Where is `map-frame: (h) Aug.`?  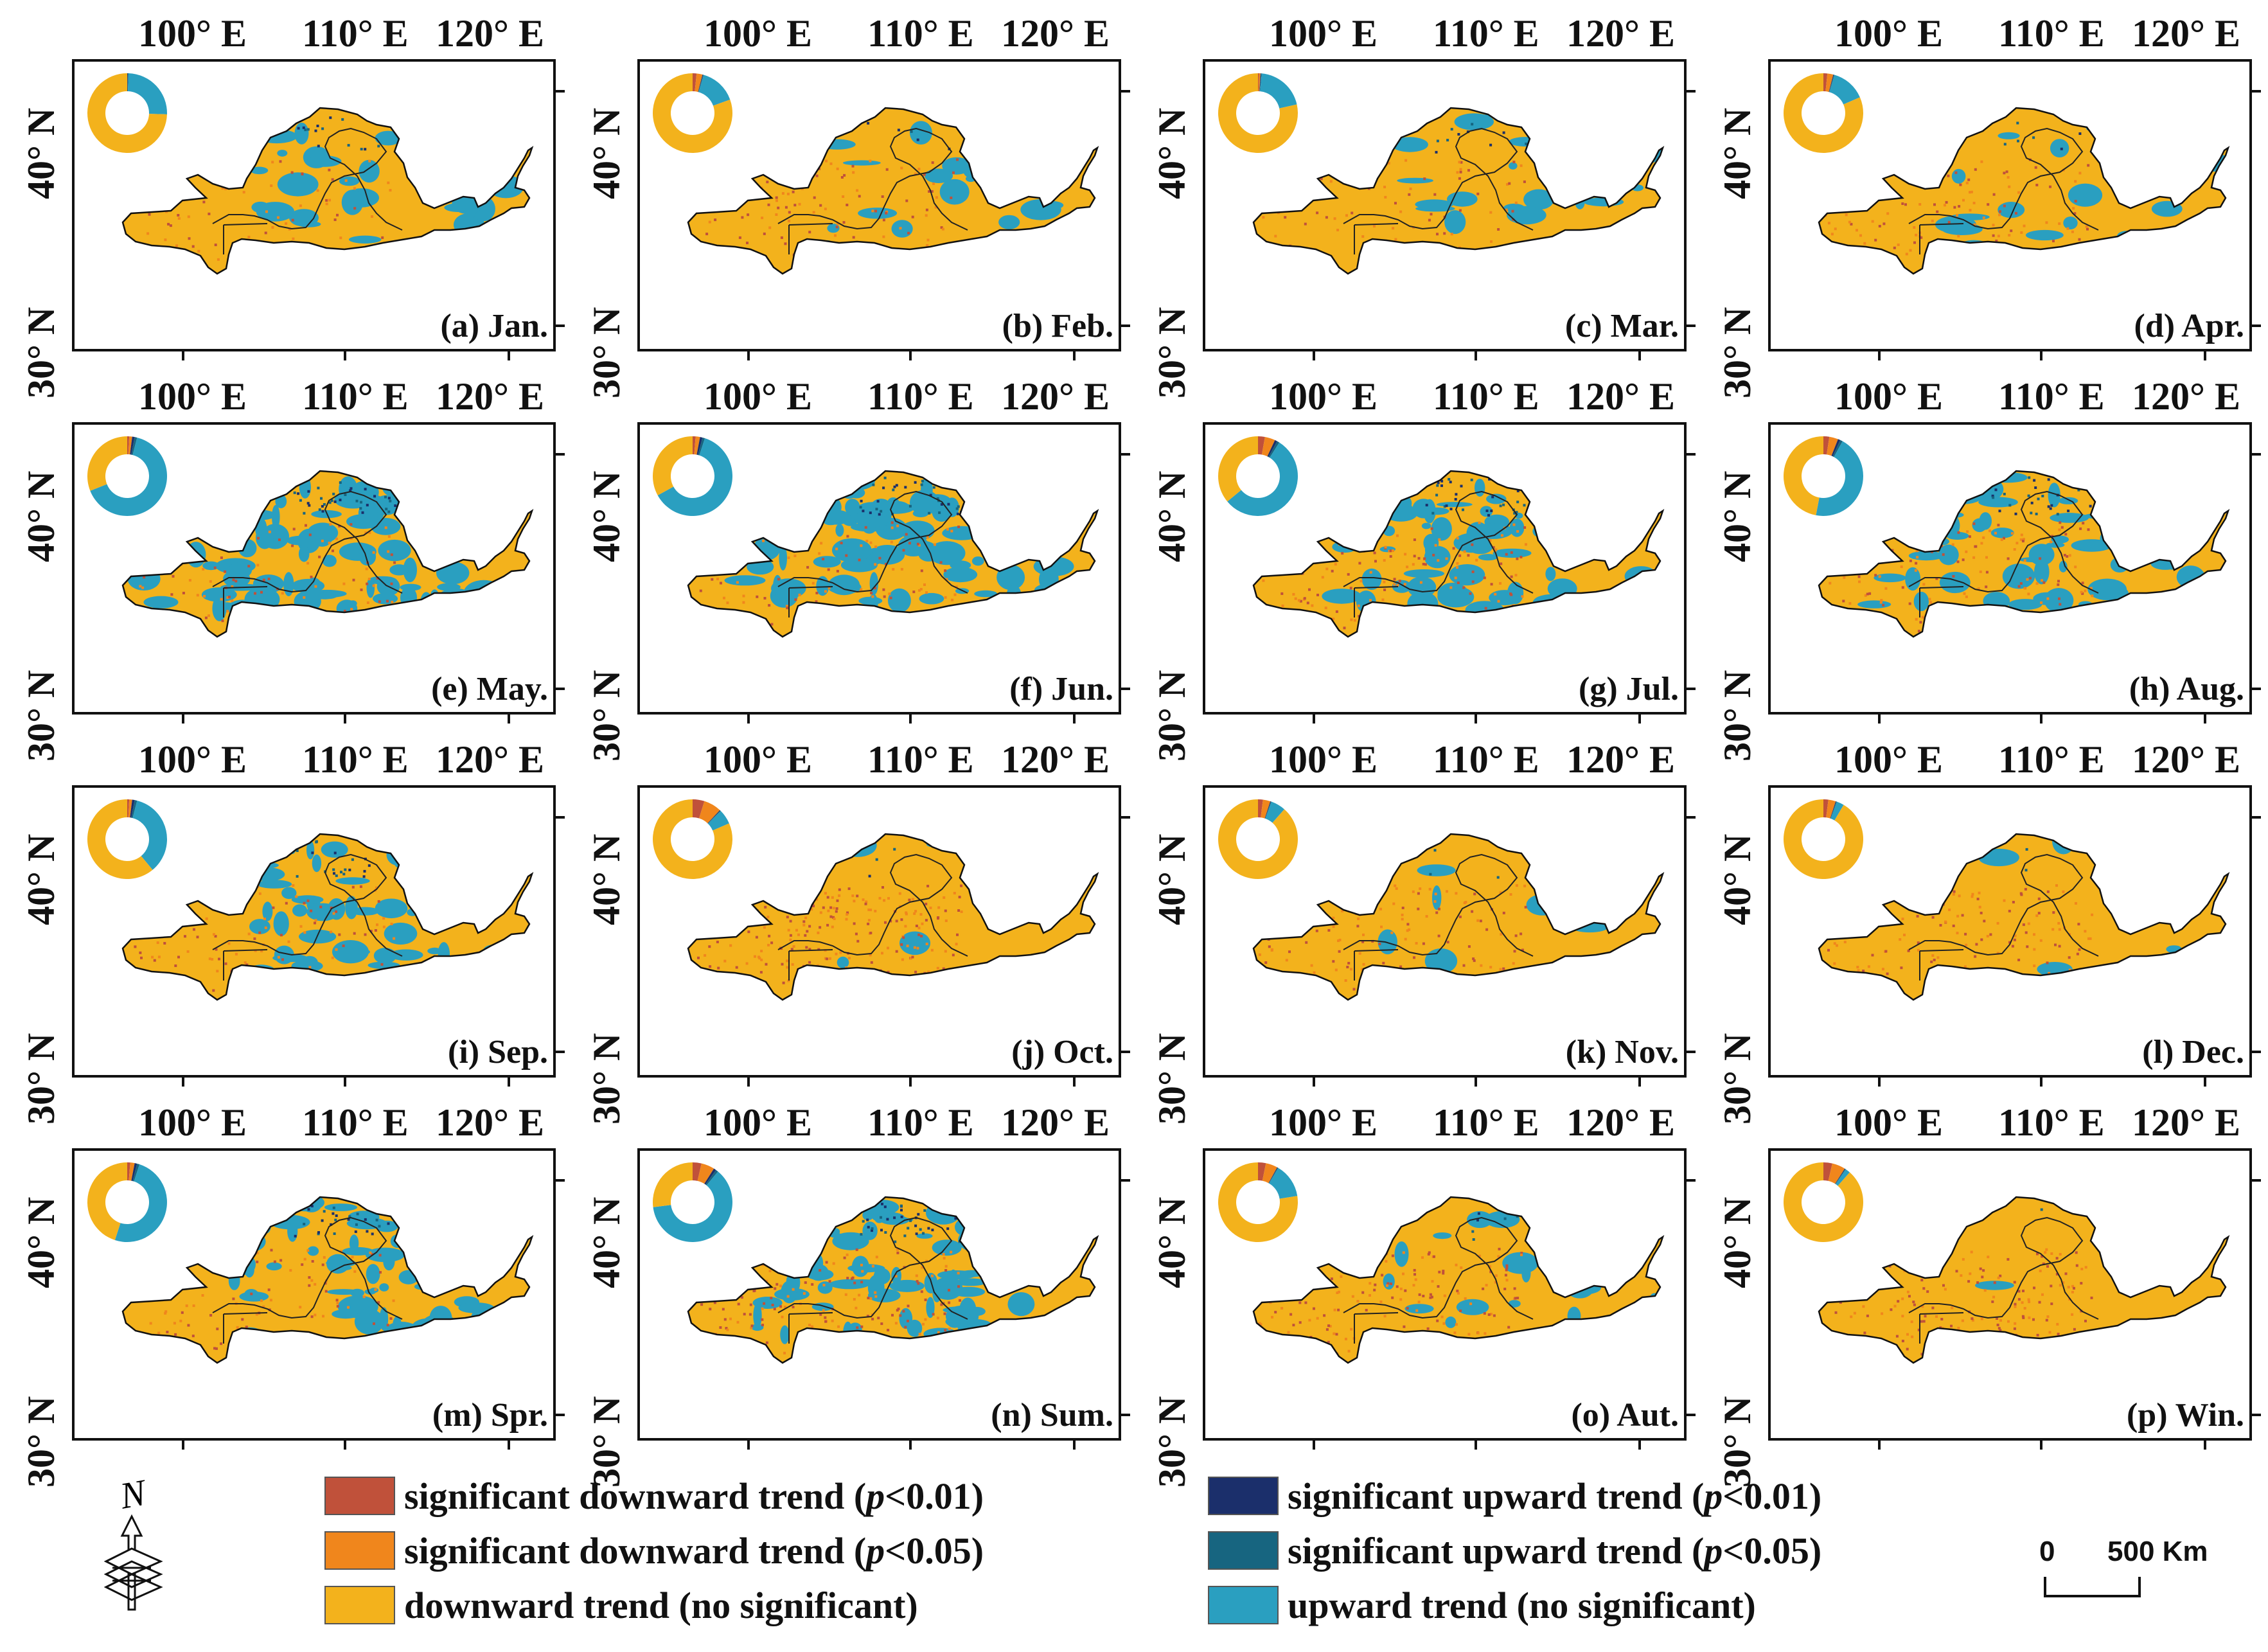 map-frame: (h) Aug. is located at coordinates (2010, 568).